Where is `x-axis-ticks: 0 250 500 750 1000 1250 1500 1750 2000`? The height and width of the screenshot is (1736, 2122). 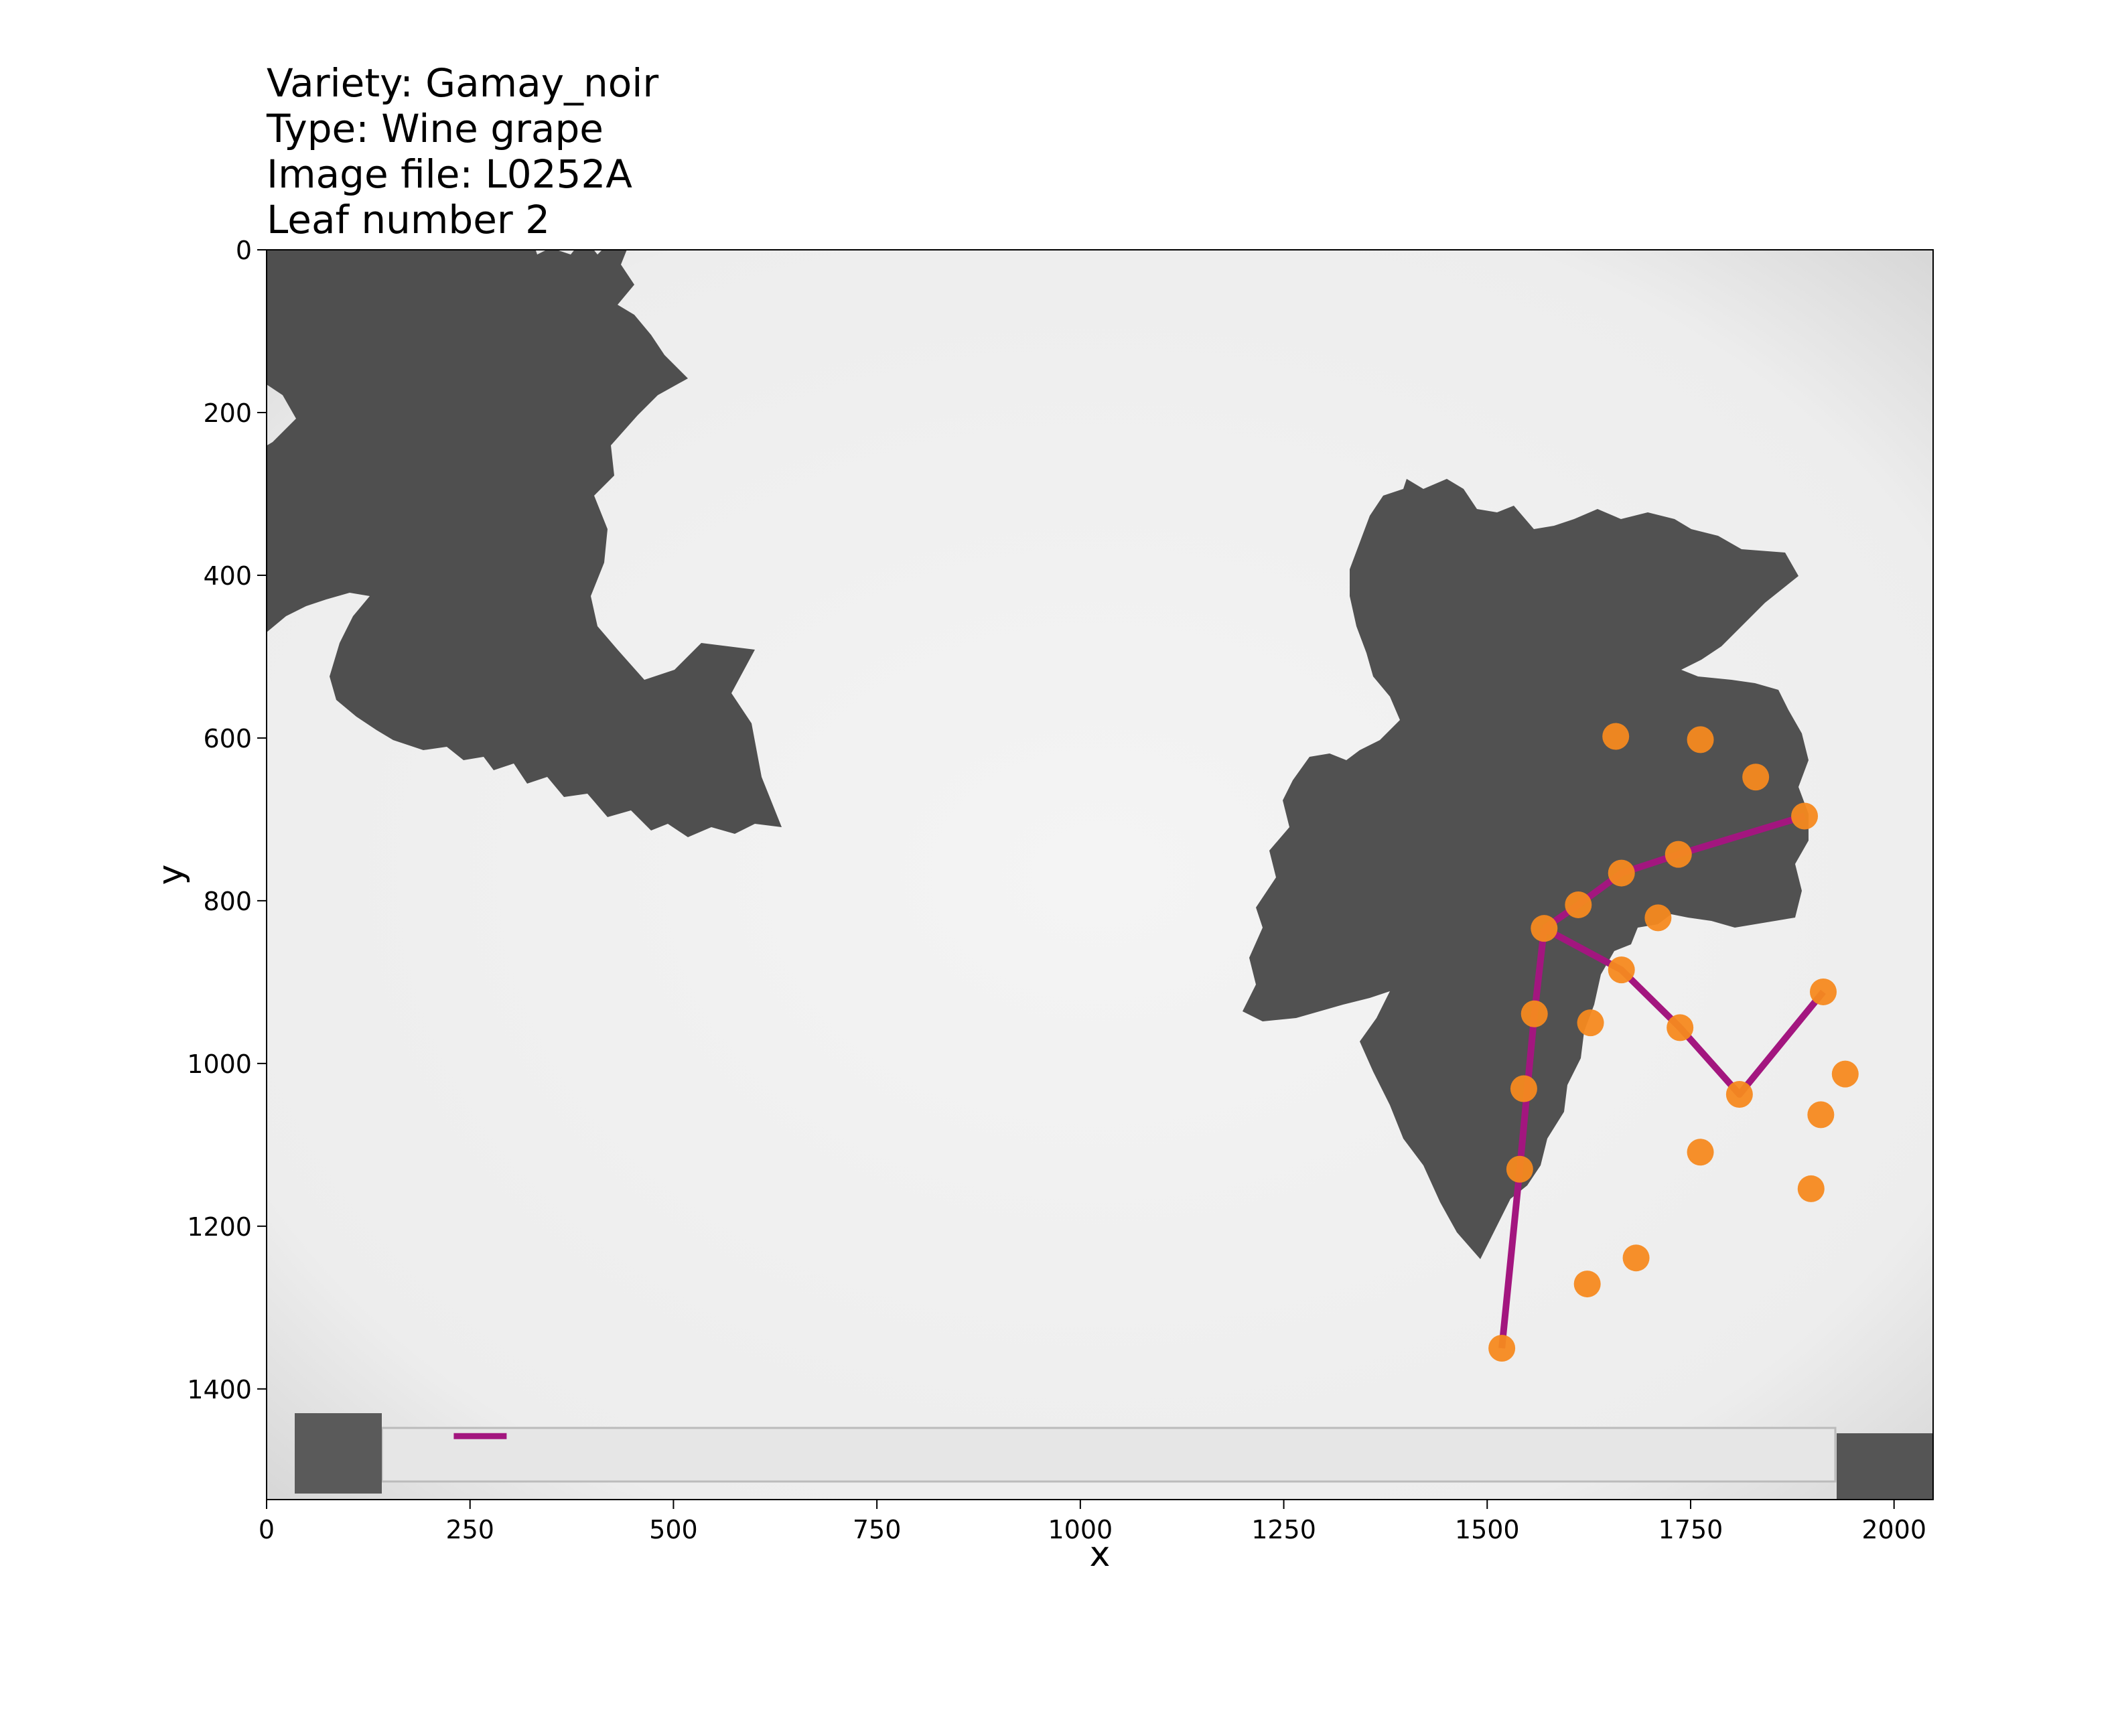 x-axis-ticks: 0 250 500 750 1000 1250 1500 1750 2000 is located at coordinates (1092, 1522).